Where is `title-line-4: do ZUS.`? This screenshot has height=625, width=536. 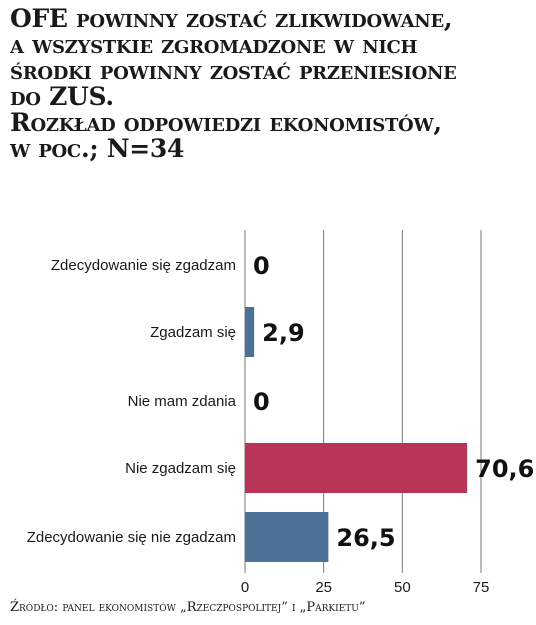
title-line-4: do ZUS. is located at coordinates (62, 96).